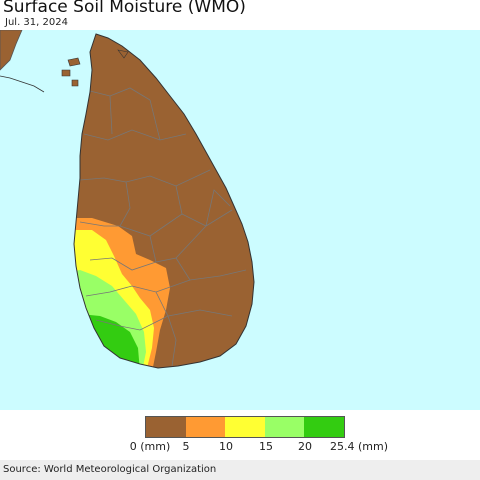 The height and width of the screenshot is (480, 480). I want to click on coastline-india, so click(22, 84).